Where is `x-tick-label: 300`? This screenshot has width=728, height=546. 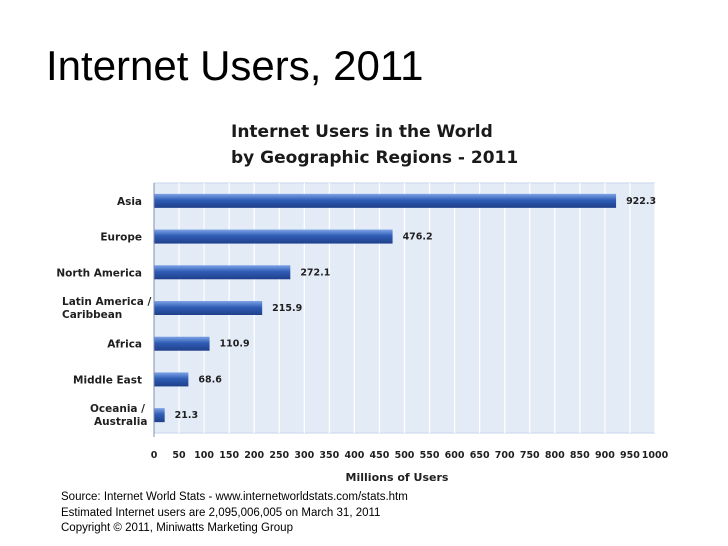
x-tick-label: 300 is located at coordinates (304, 455).